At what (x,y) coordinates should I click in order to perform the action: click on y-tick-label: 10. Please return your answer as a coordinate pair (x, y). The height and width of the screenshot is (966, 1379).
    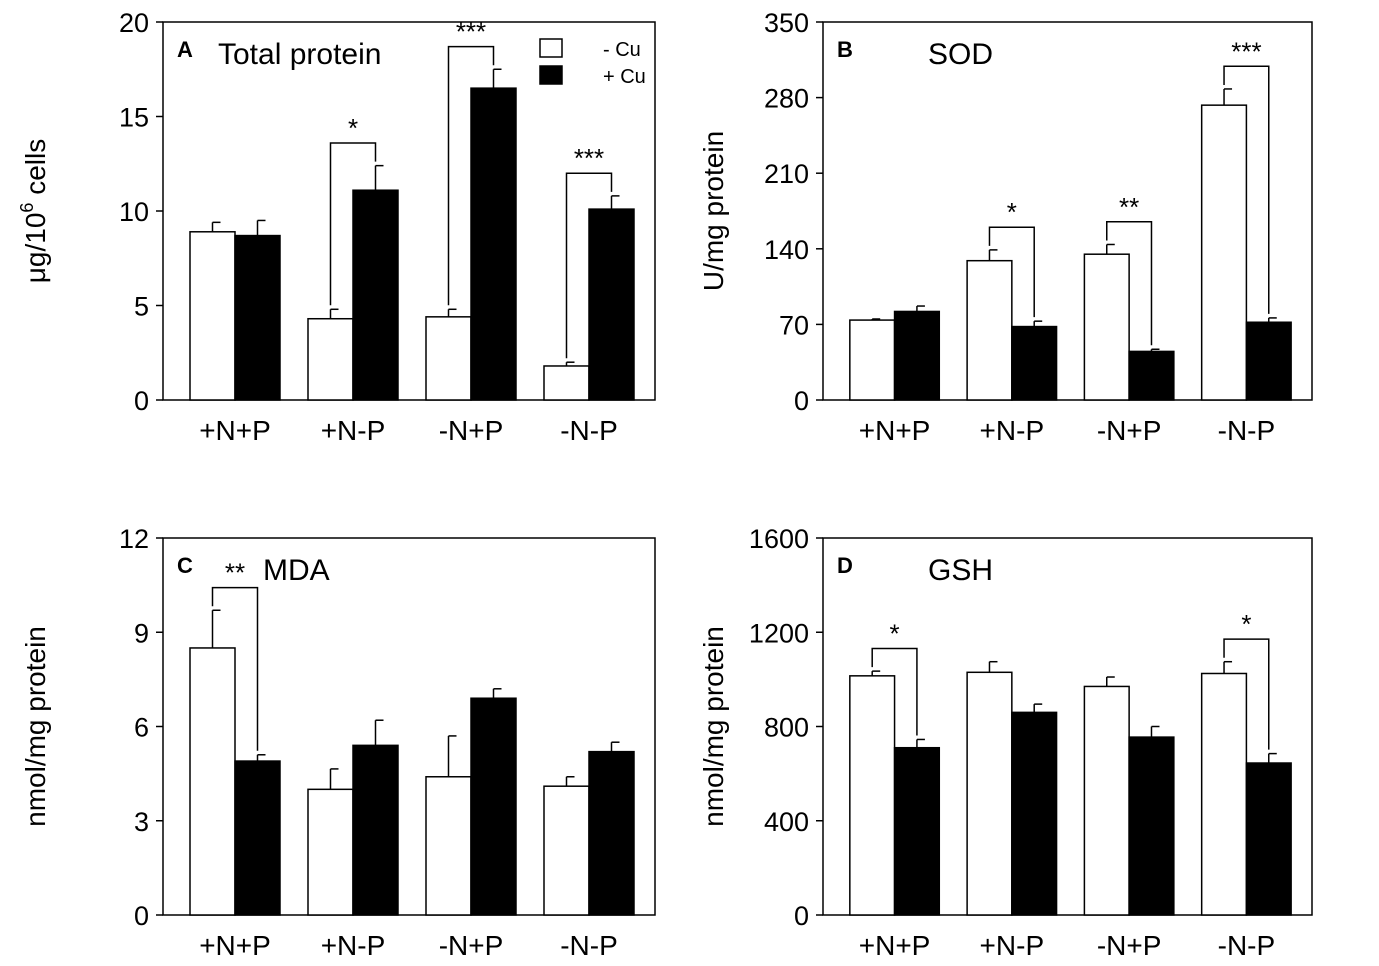
    Looking at the image, I should click on (134, 212).